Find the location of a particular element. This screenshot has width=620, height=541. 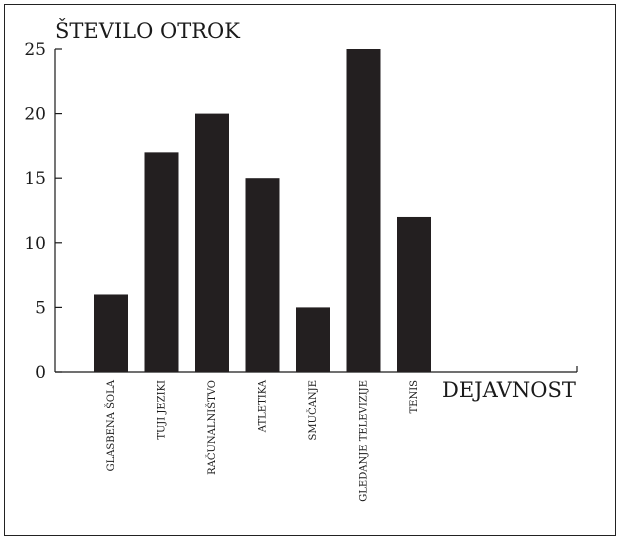

y-tick-label: 0 is located at coordinates (40, 373).